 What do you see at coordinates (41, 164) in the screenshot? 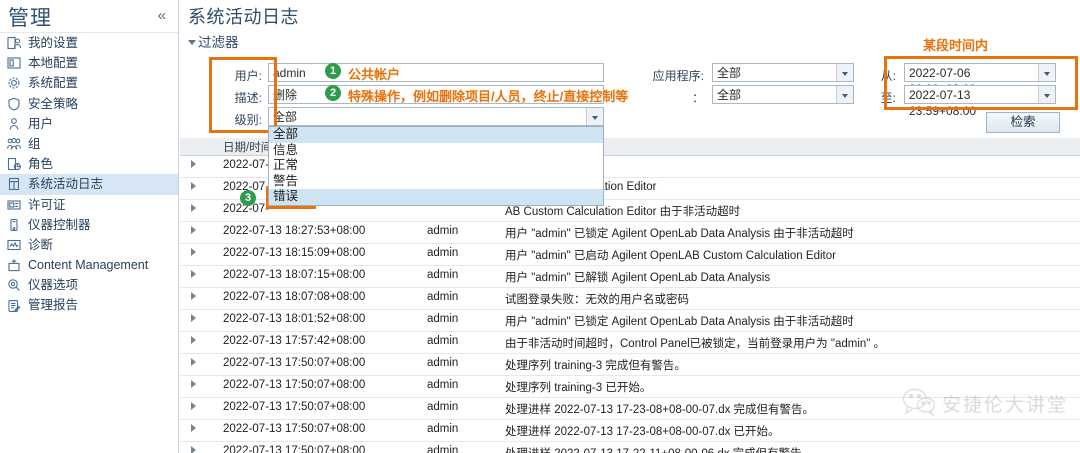
I see `sidebar-item-label: 角色` at bounding box center [41, 164].